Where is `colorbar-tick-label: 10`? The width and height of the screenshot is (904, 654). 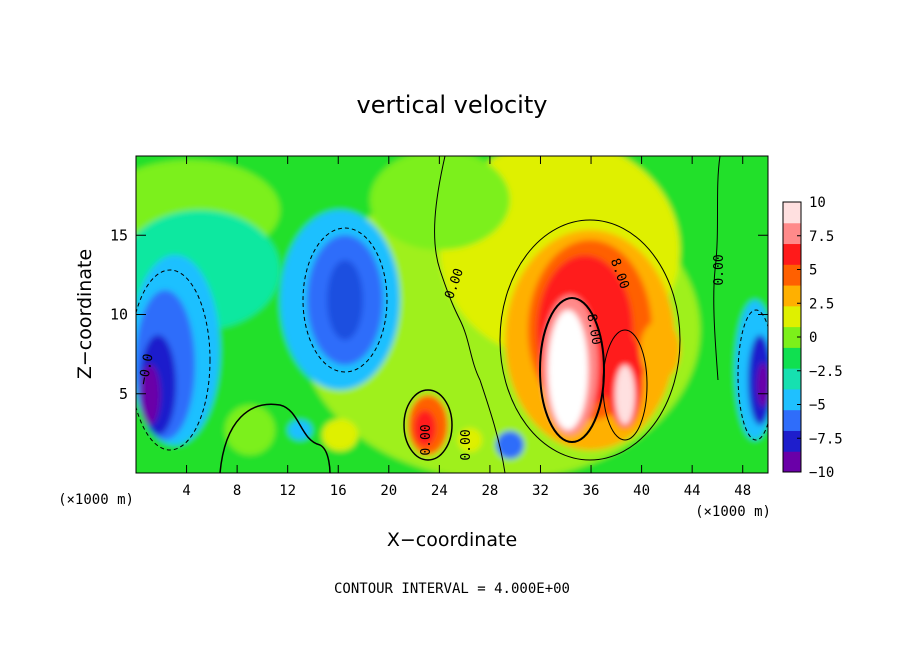 colorbar-tick-label: 10 is located at coordinates (817, 203).